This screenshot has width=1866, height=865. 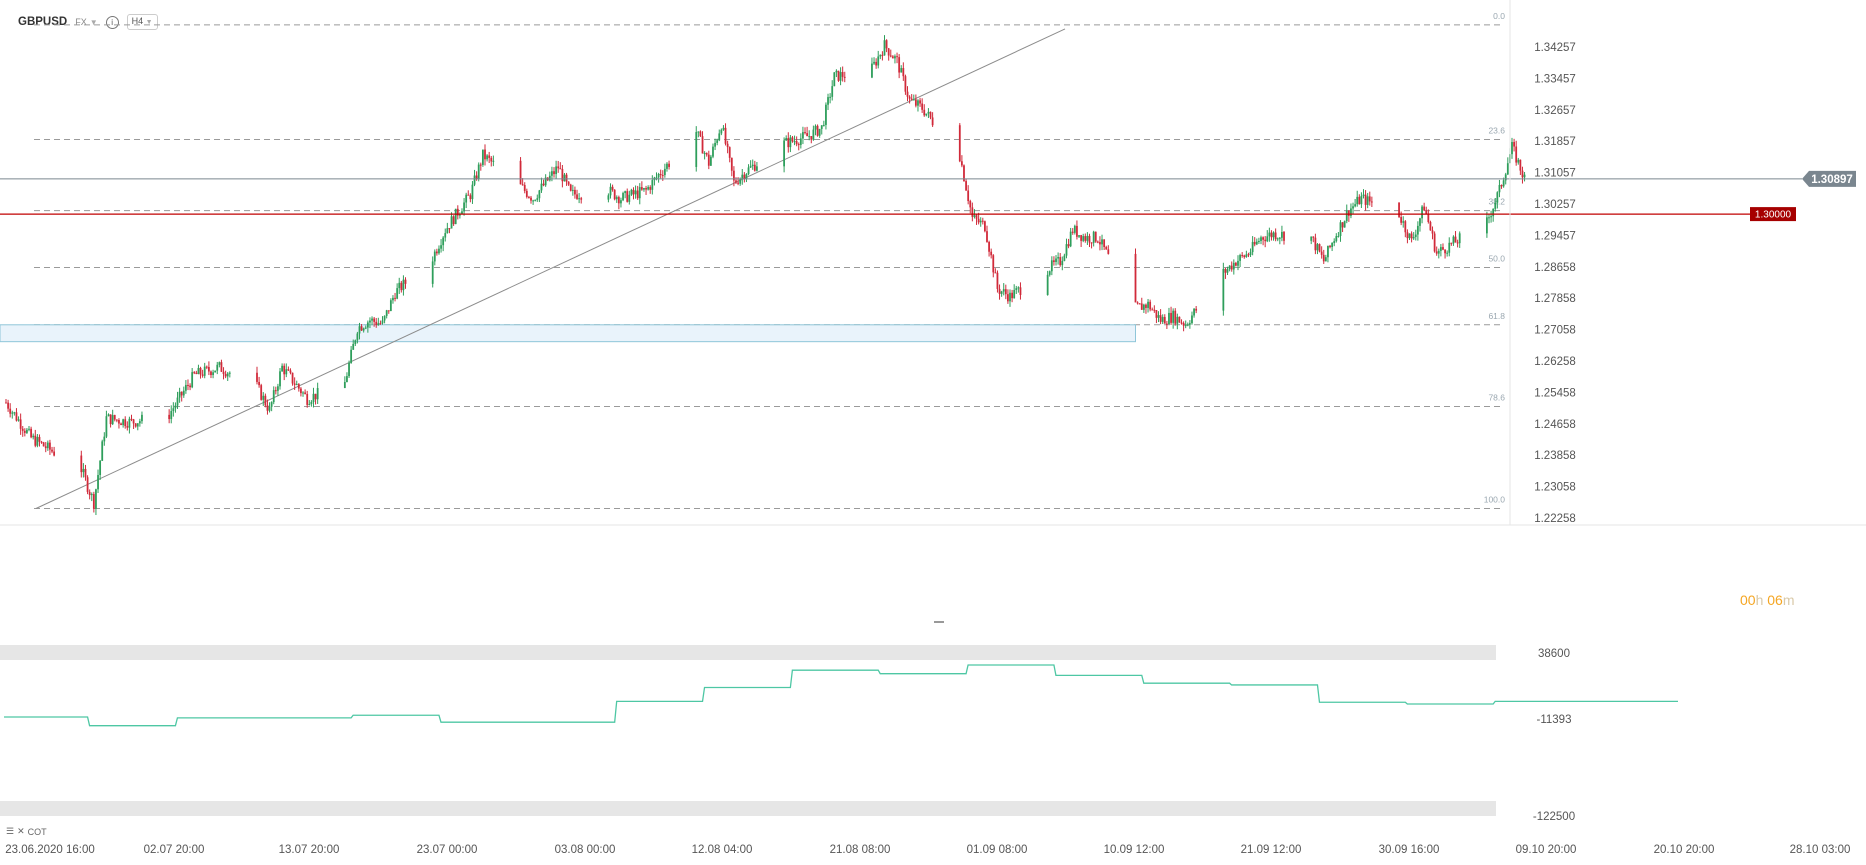 I want to click on support-zone-box, so click(x=568, y=333).